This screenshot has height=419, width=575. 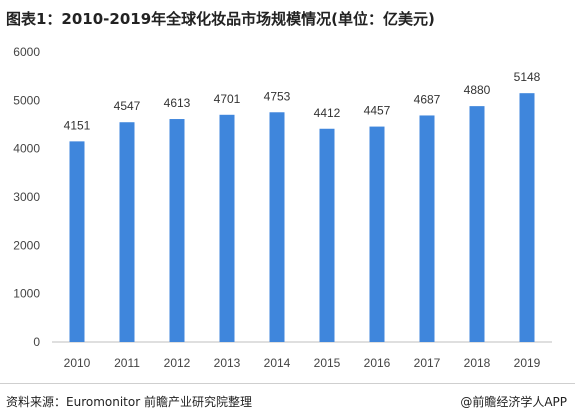 I want to click on x-axis: 2010 2011 2012 2013 2014 2015 2016 2017 2018 2019, so click(x=302, y=355).